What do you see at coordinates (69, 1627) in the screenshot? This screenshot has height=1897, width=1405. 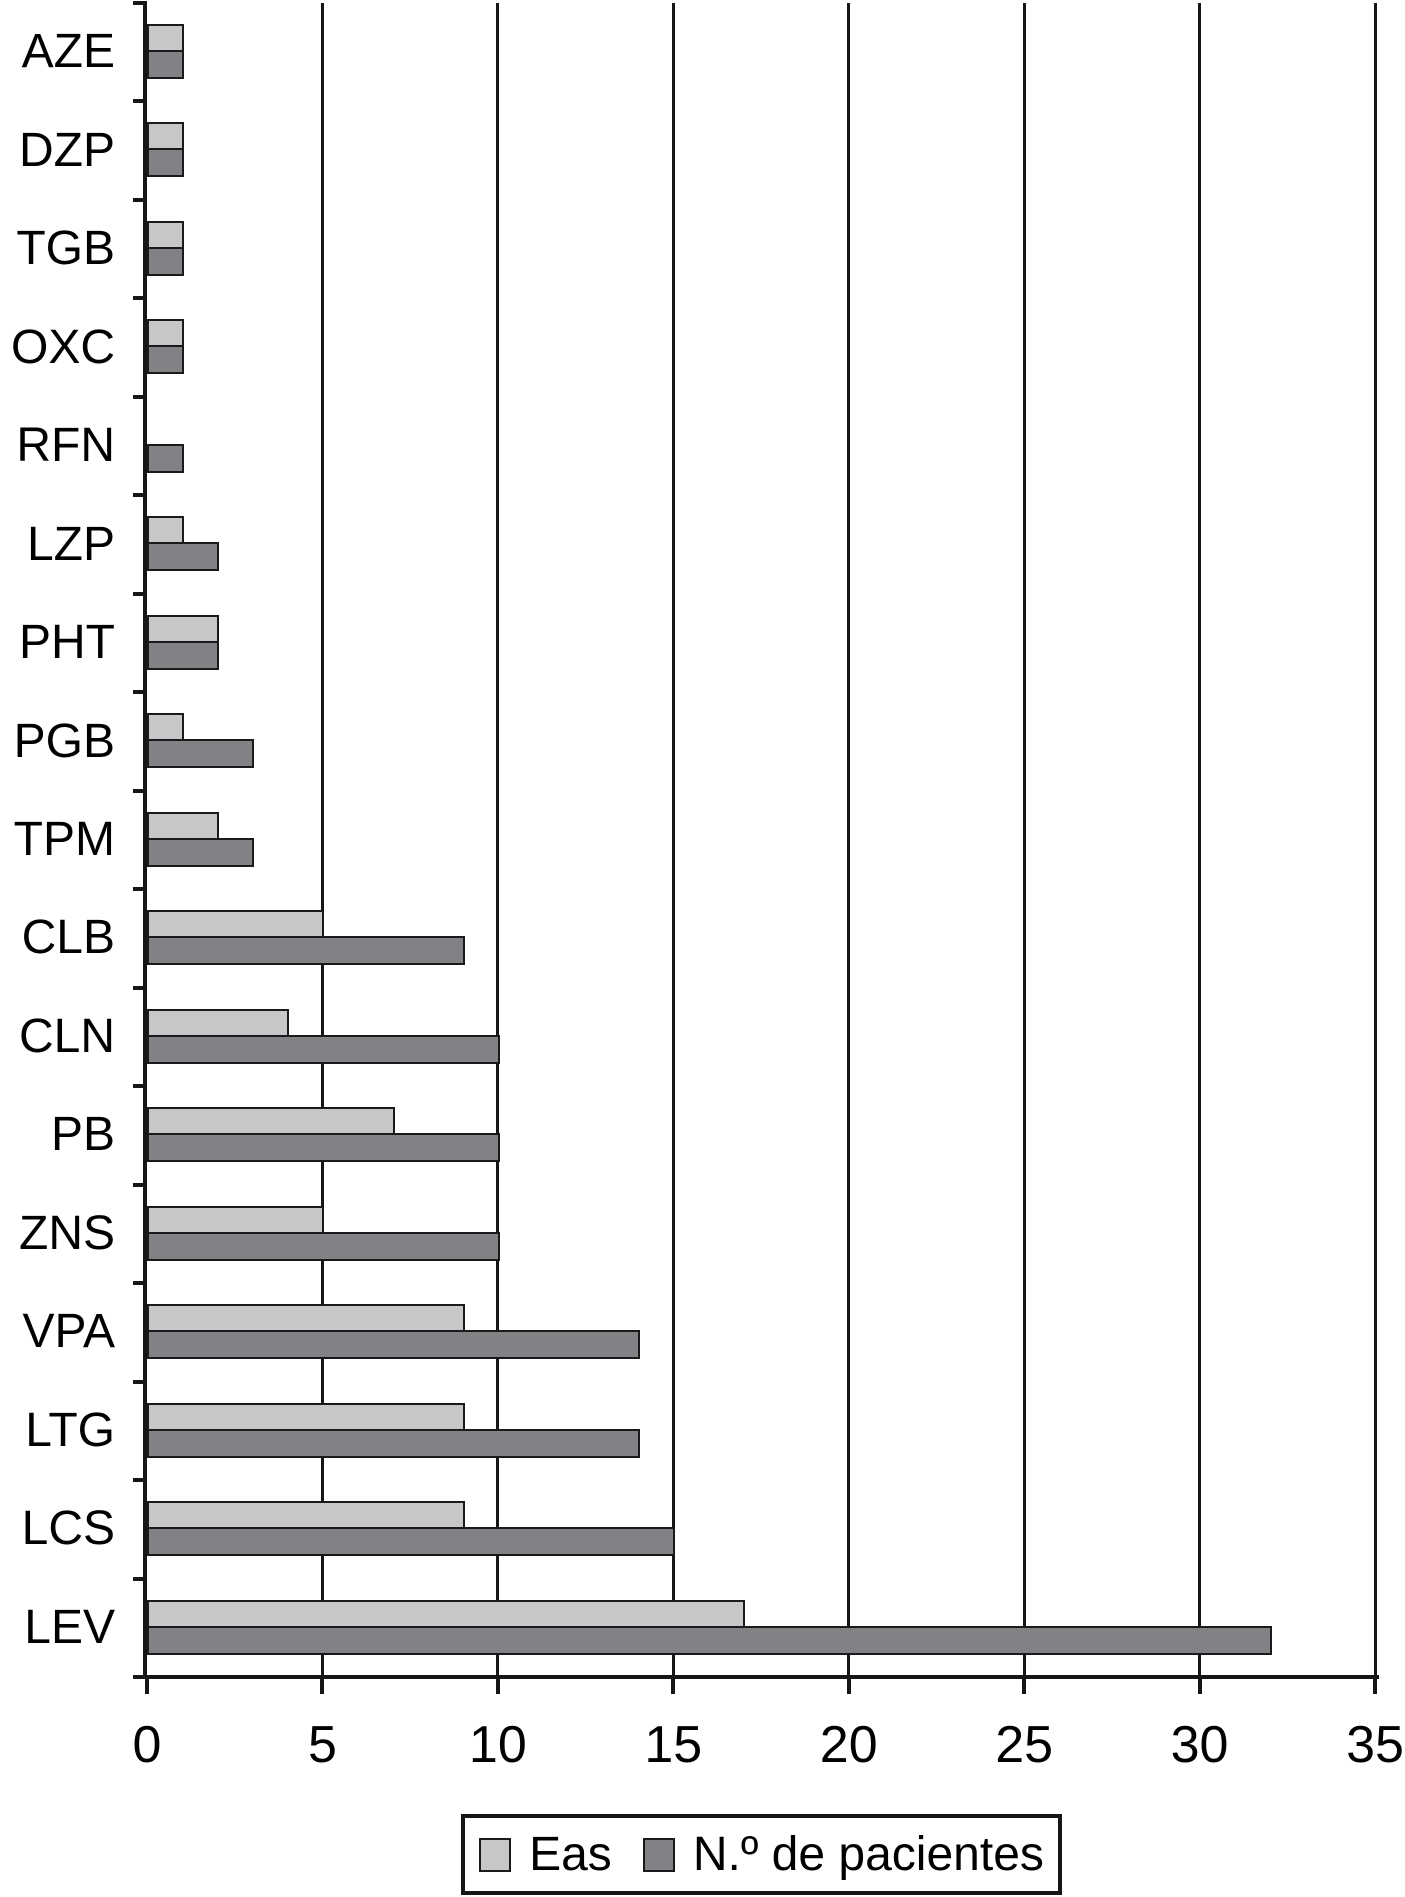 I see `category-label-lev: LEV` at bounding box center [69, 1627].